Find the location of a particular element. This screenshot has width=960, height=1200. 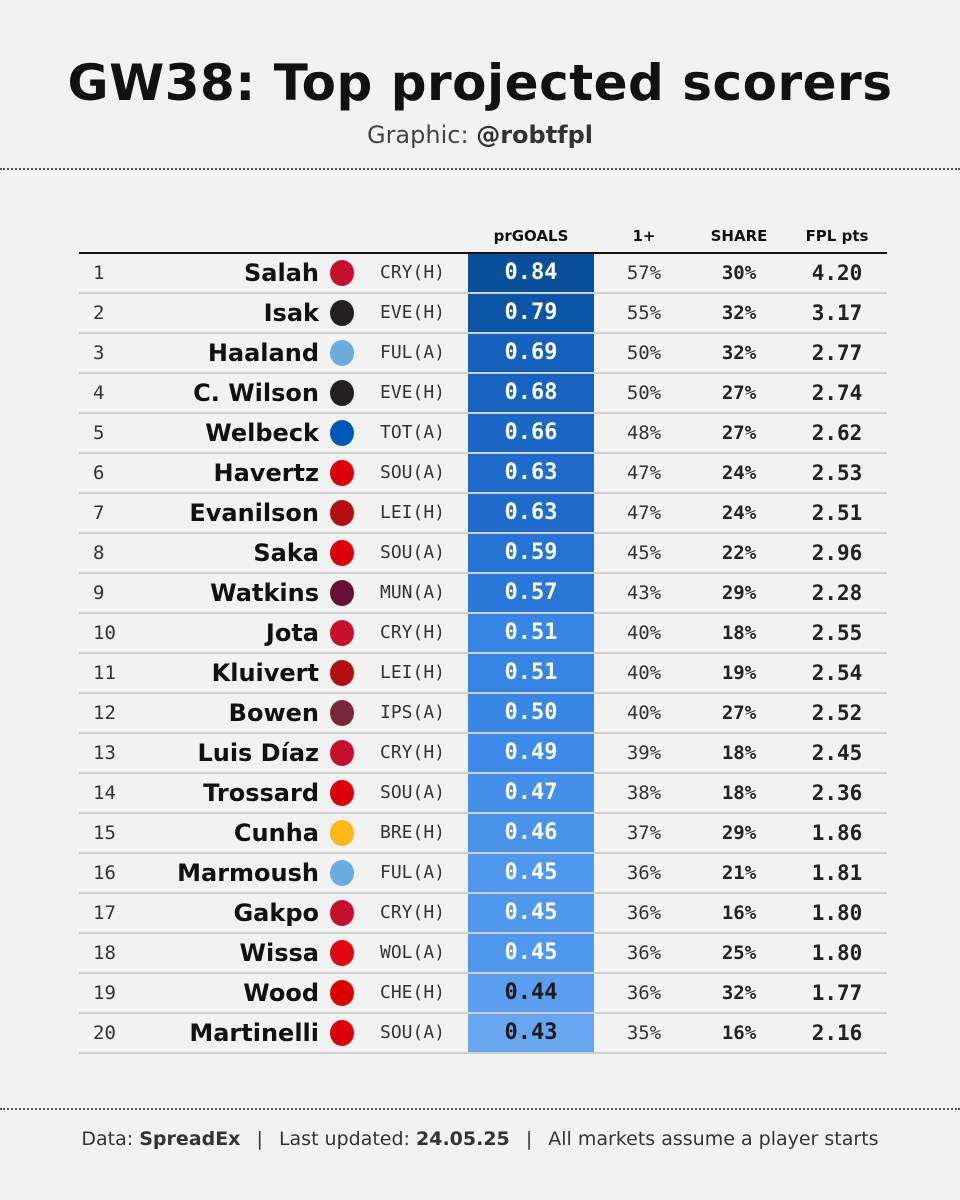

aston-villa-badge-icon is located at coordinates (342, 593).